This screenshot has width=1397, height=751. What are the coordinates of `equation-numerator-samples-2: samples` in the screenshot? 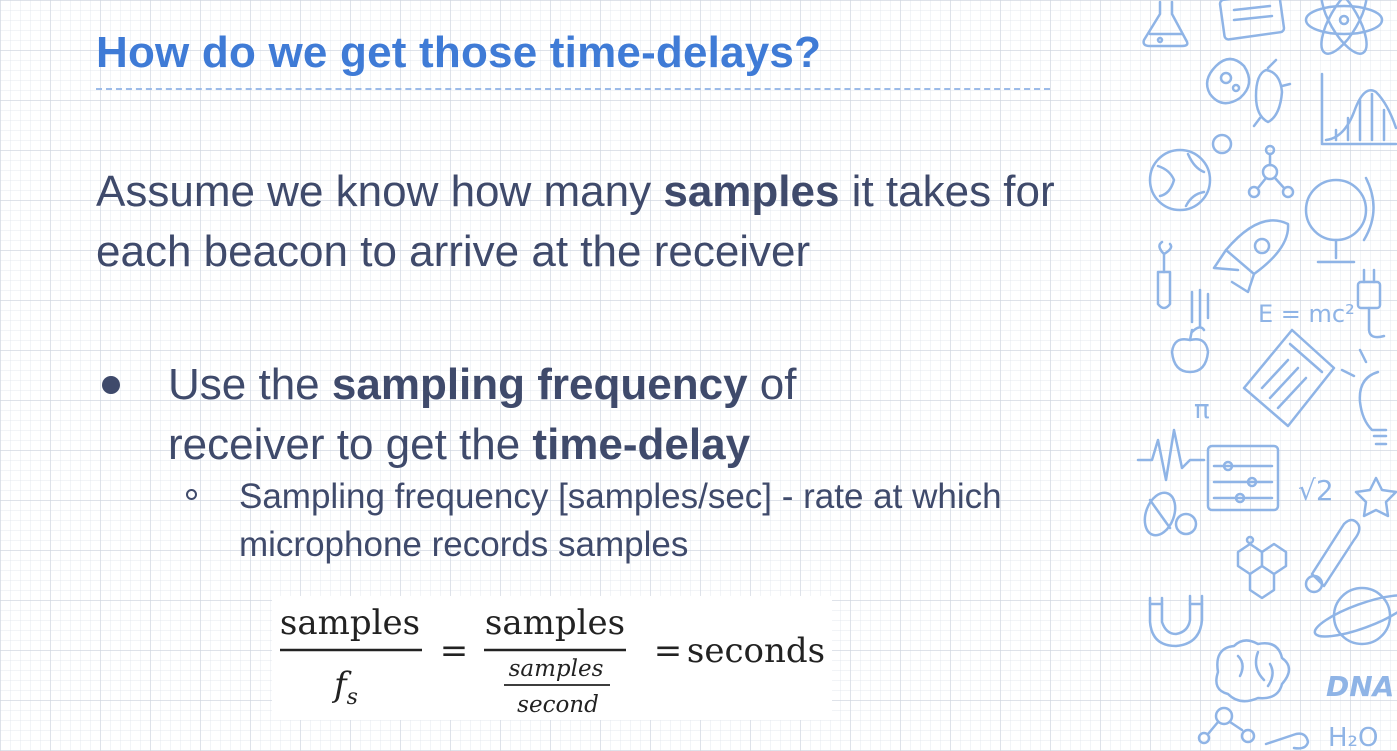 It's located at (555, 623).